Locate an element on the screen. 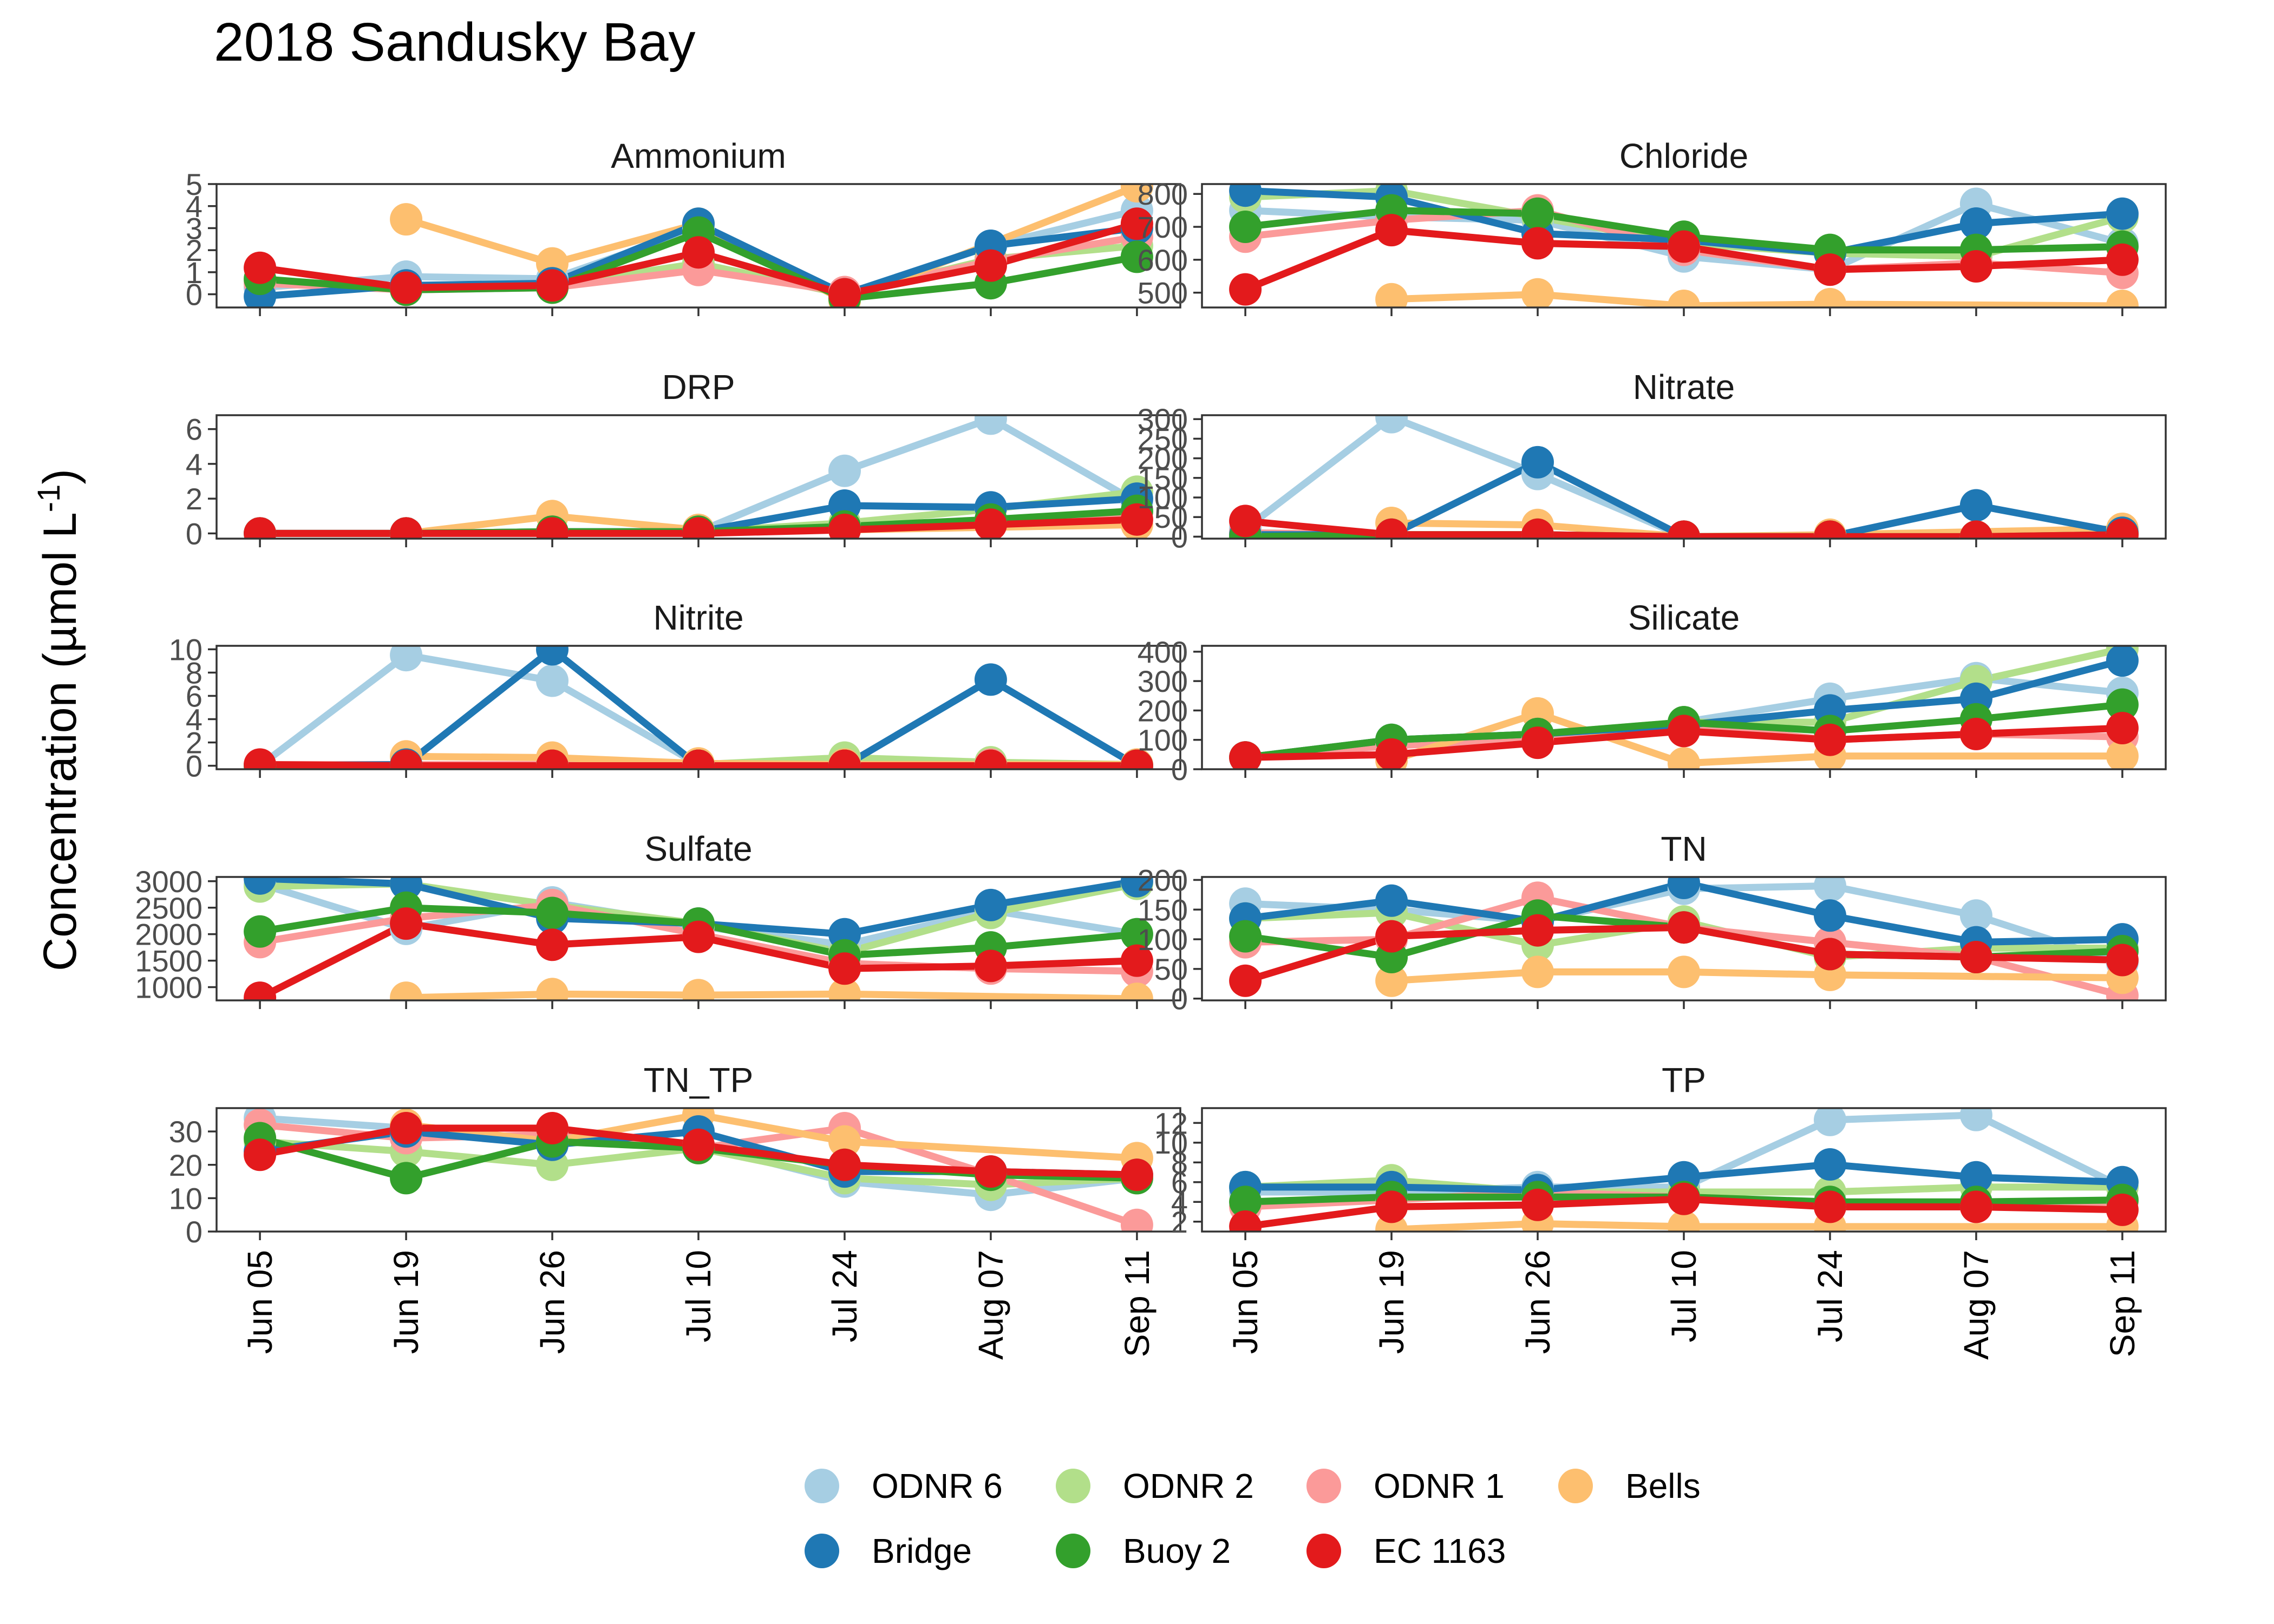  y-tick-label: 500 is located at coordinates (1163, 293).